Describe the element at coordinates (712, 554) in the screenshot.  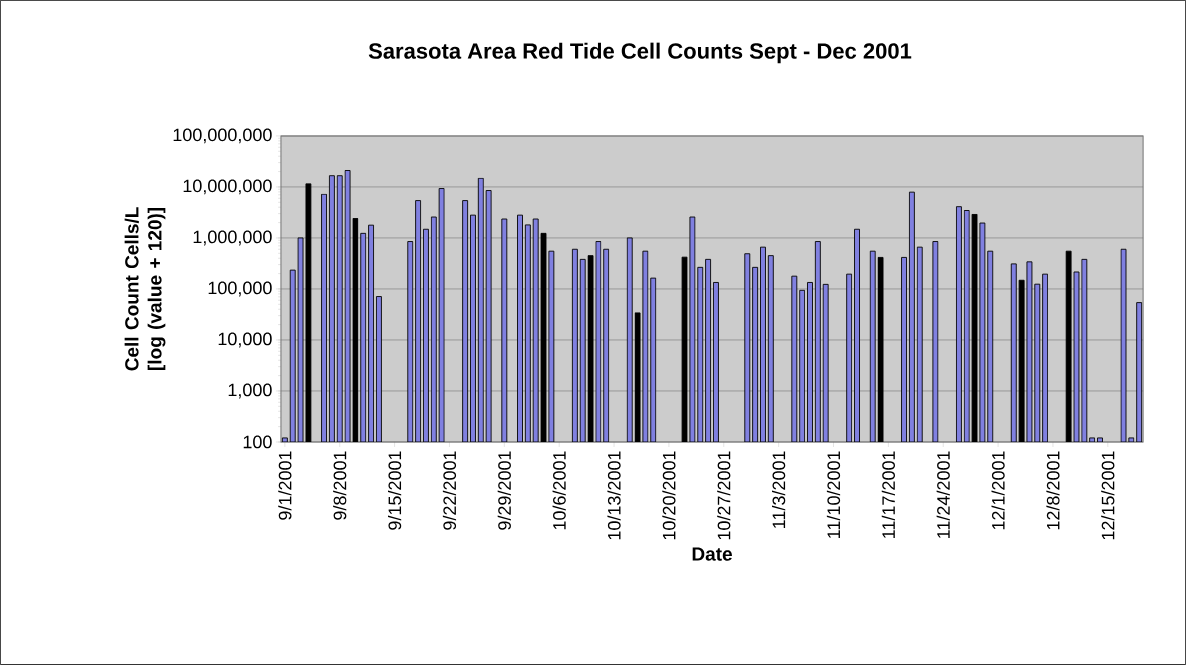
I see `x-axis-title: Date` at that location.